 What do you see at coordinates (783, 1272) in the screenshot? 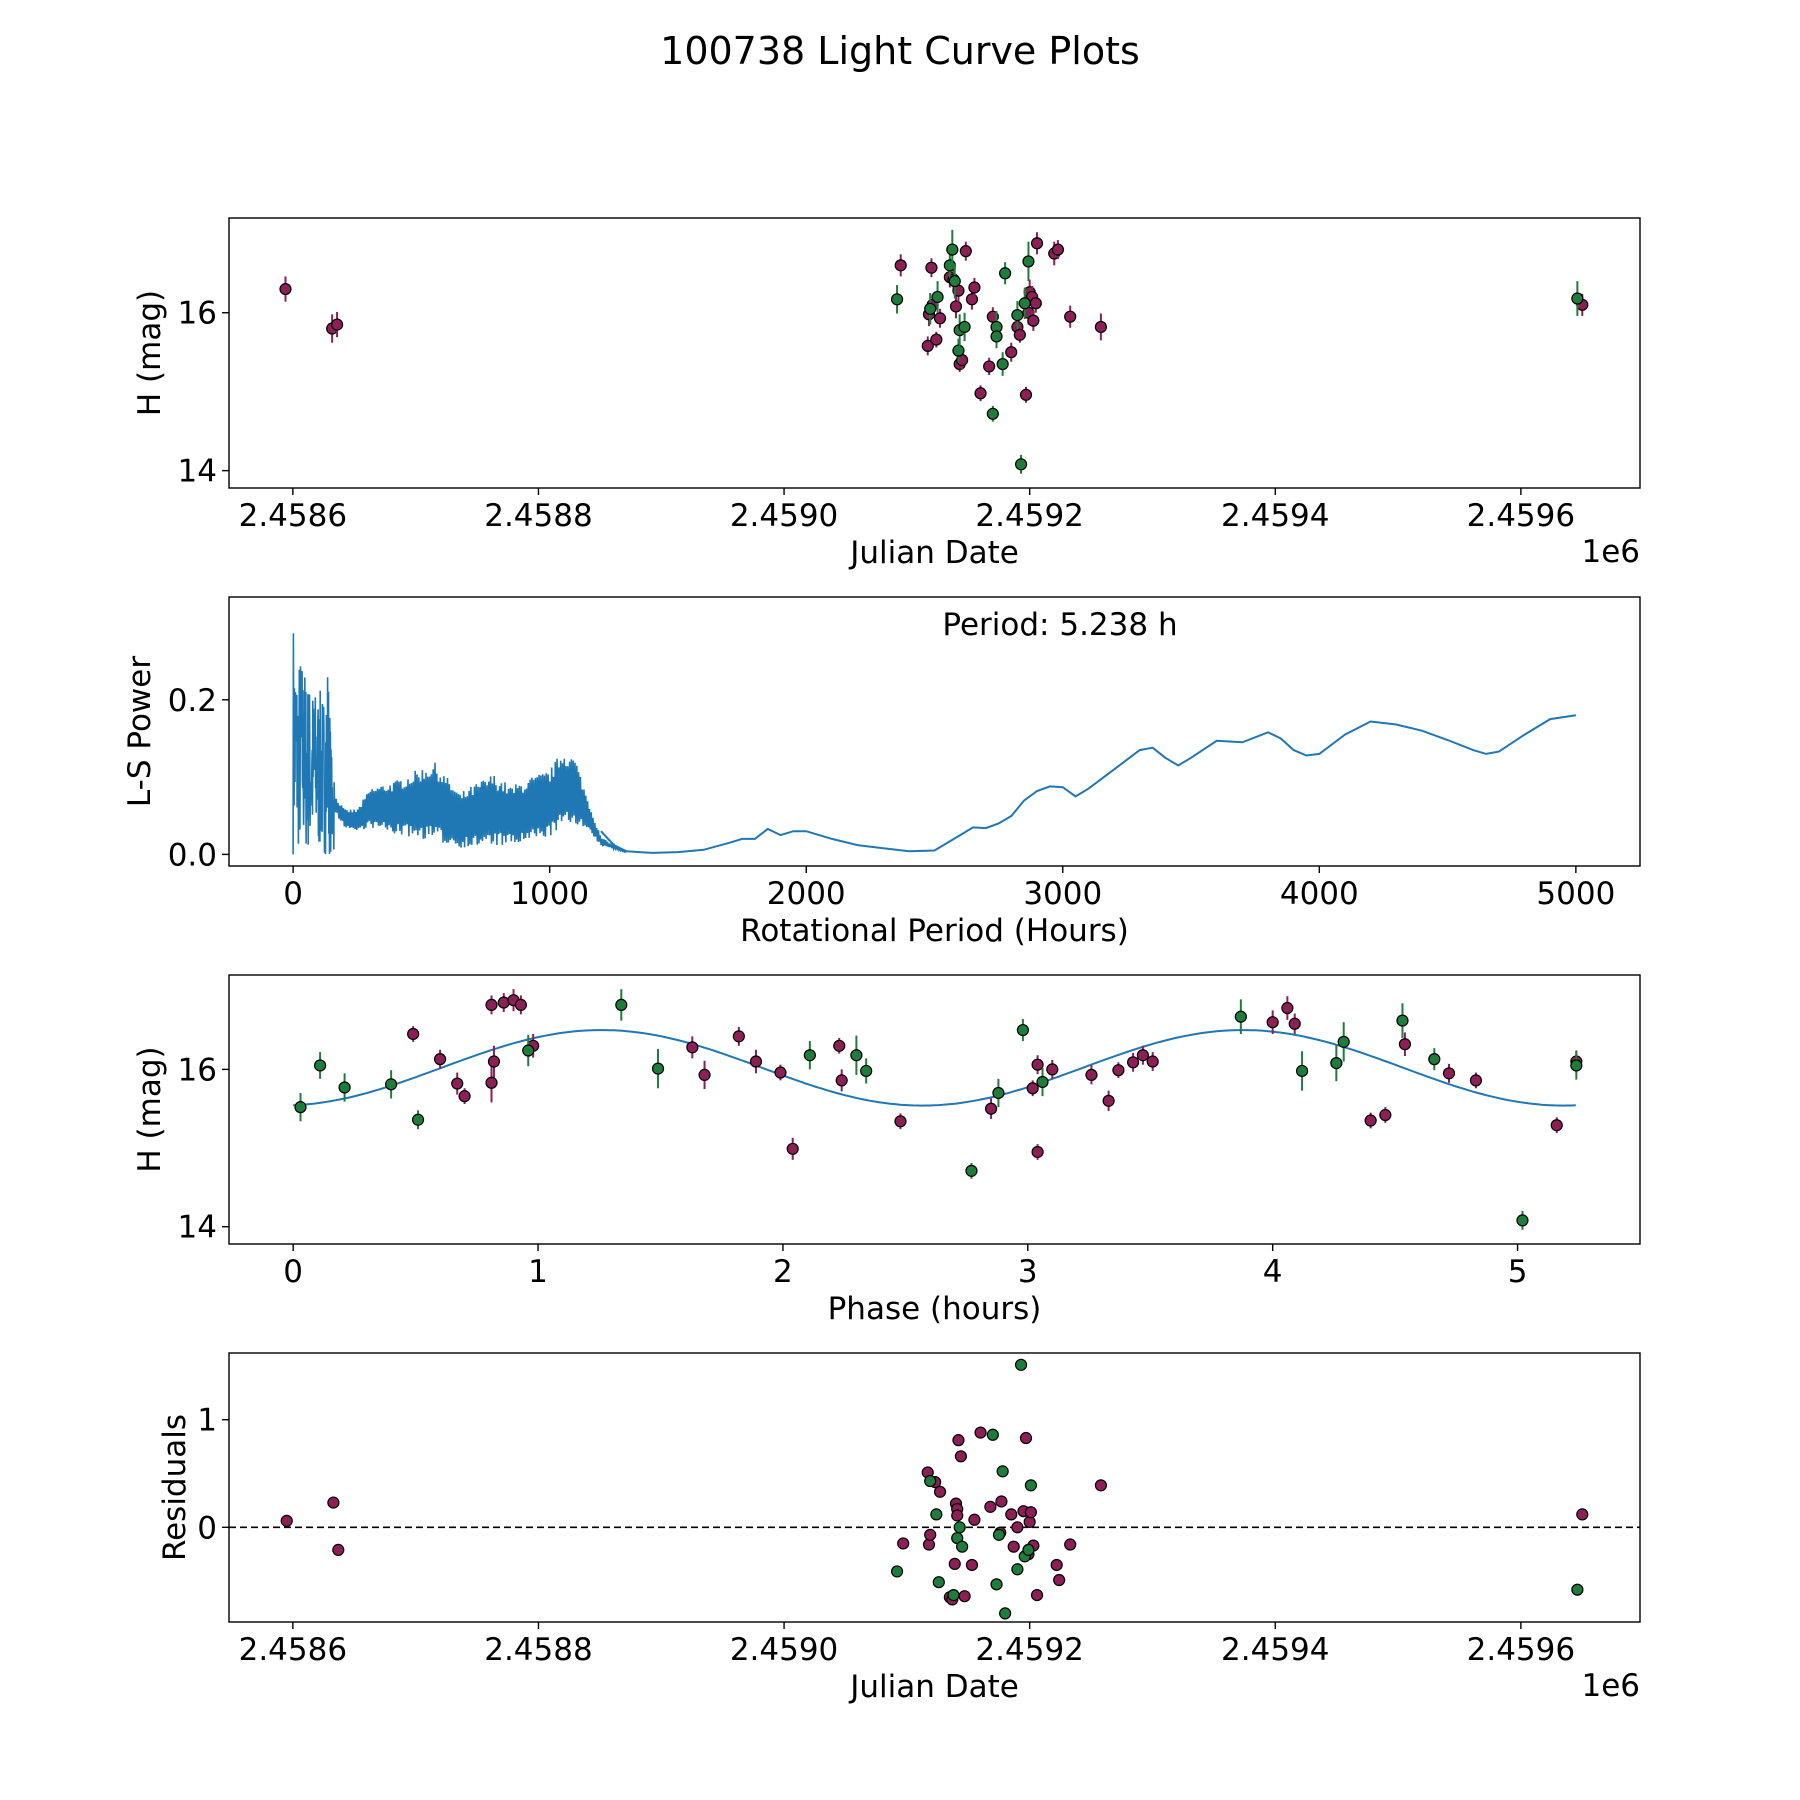
I see `x-tick-label: 2` at bounding box center [783, 1272].